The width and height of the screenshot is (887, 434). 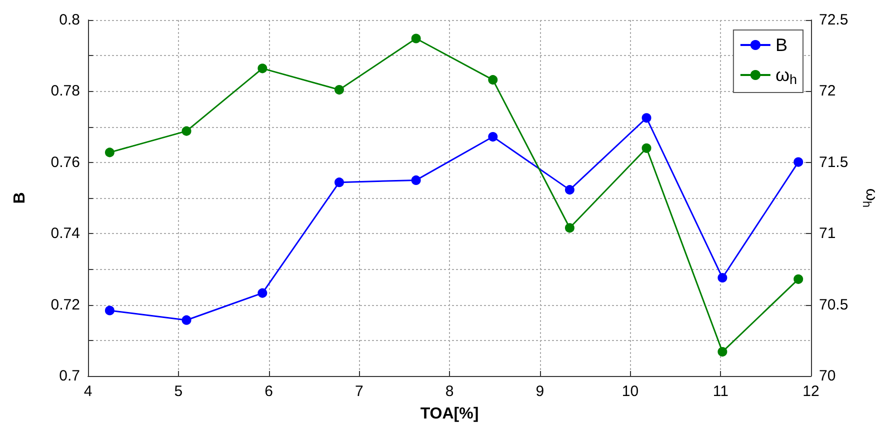 What do you see at coordinates (540, 391) in the screenshot?
I see `x-tick-label: 9` at bounding box center [540, 391].